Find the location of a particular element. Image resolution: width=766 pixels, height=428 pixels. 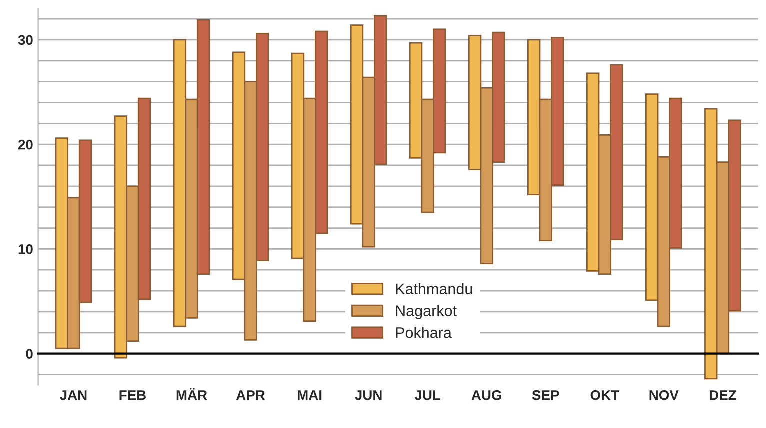

legend-label: Kathmandu is located at coordinates (434, 289).